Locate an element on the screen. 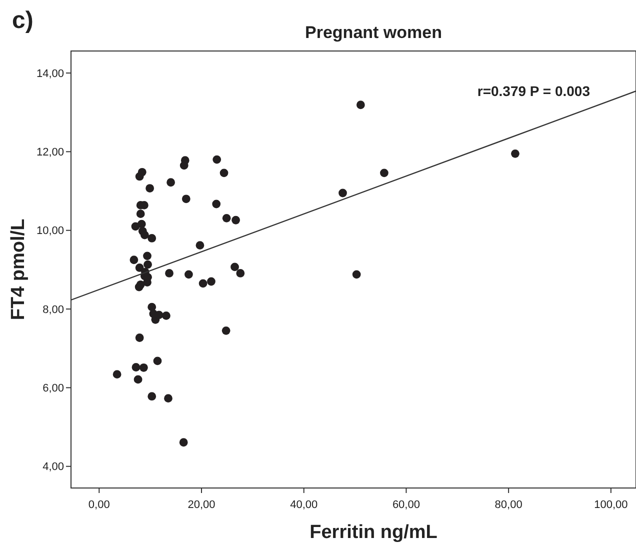  x-axis-title: Ferritin ng/mL is located at coordinates (374, 532).